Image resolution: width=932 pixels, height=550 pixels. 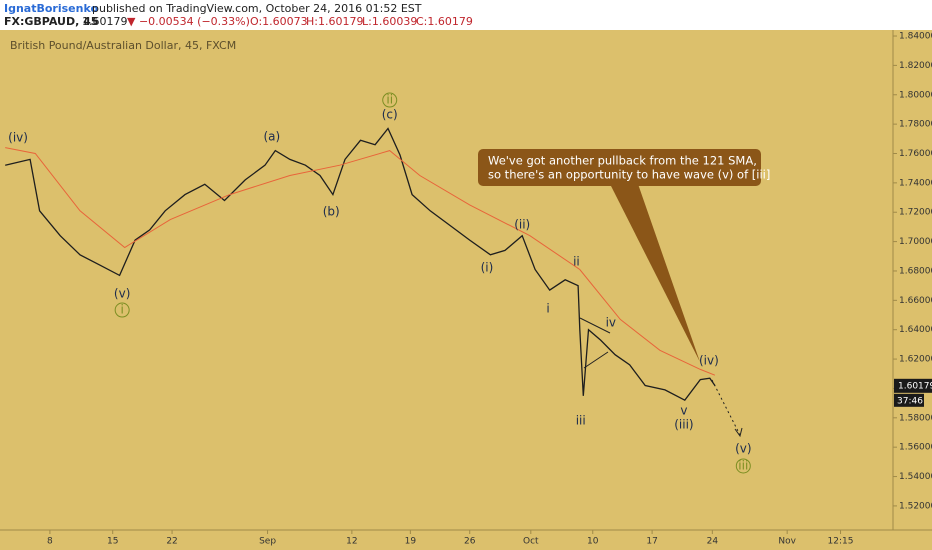 I want to click on last: 1.60179, so click(x=105, y=21).